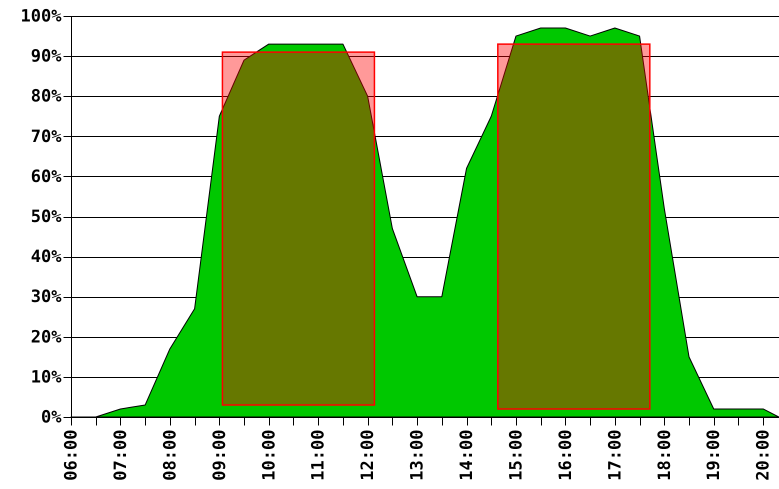 This screenshot has width=779, height=489. What do you see at coordinates (46, 257) in the screenshot?
I see `y-tick-label: 40%` at bounding box center [46, 257].